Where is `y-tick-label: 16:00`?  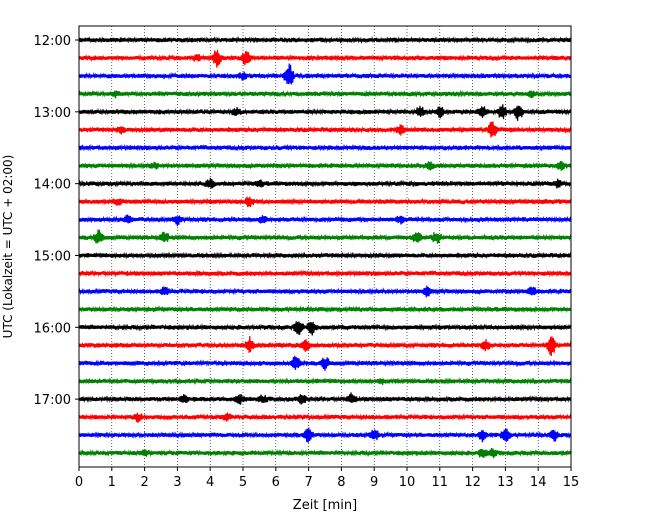 y-tick-label: 16:00 is located at coordinates (52, 328).